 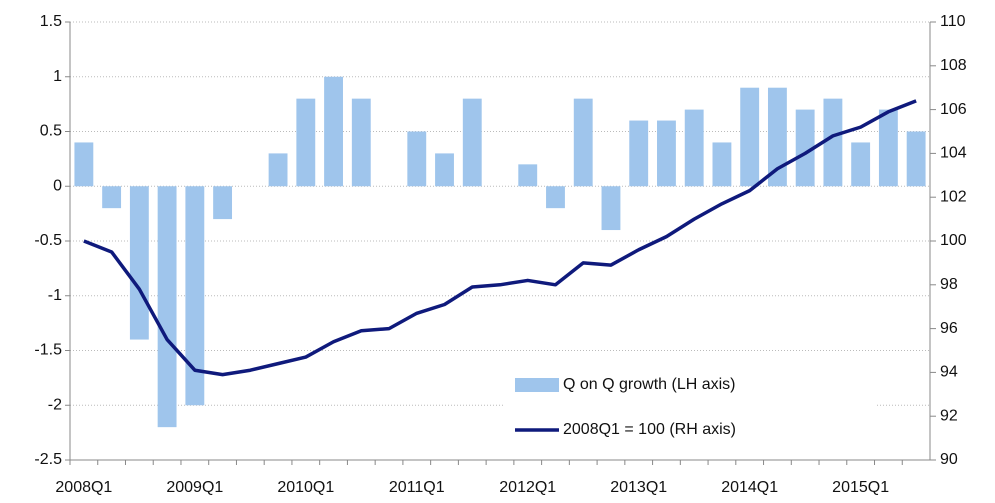 I want to click on y-tick-label: -2, so click(x=55, y=404).